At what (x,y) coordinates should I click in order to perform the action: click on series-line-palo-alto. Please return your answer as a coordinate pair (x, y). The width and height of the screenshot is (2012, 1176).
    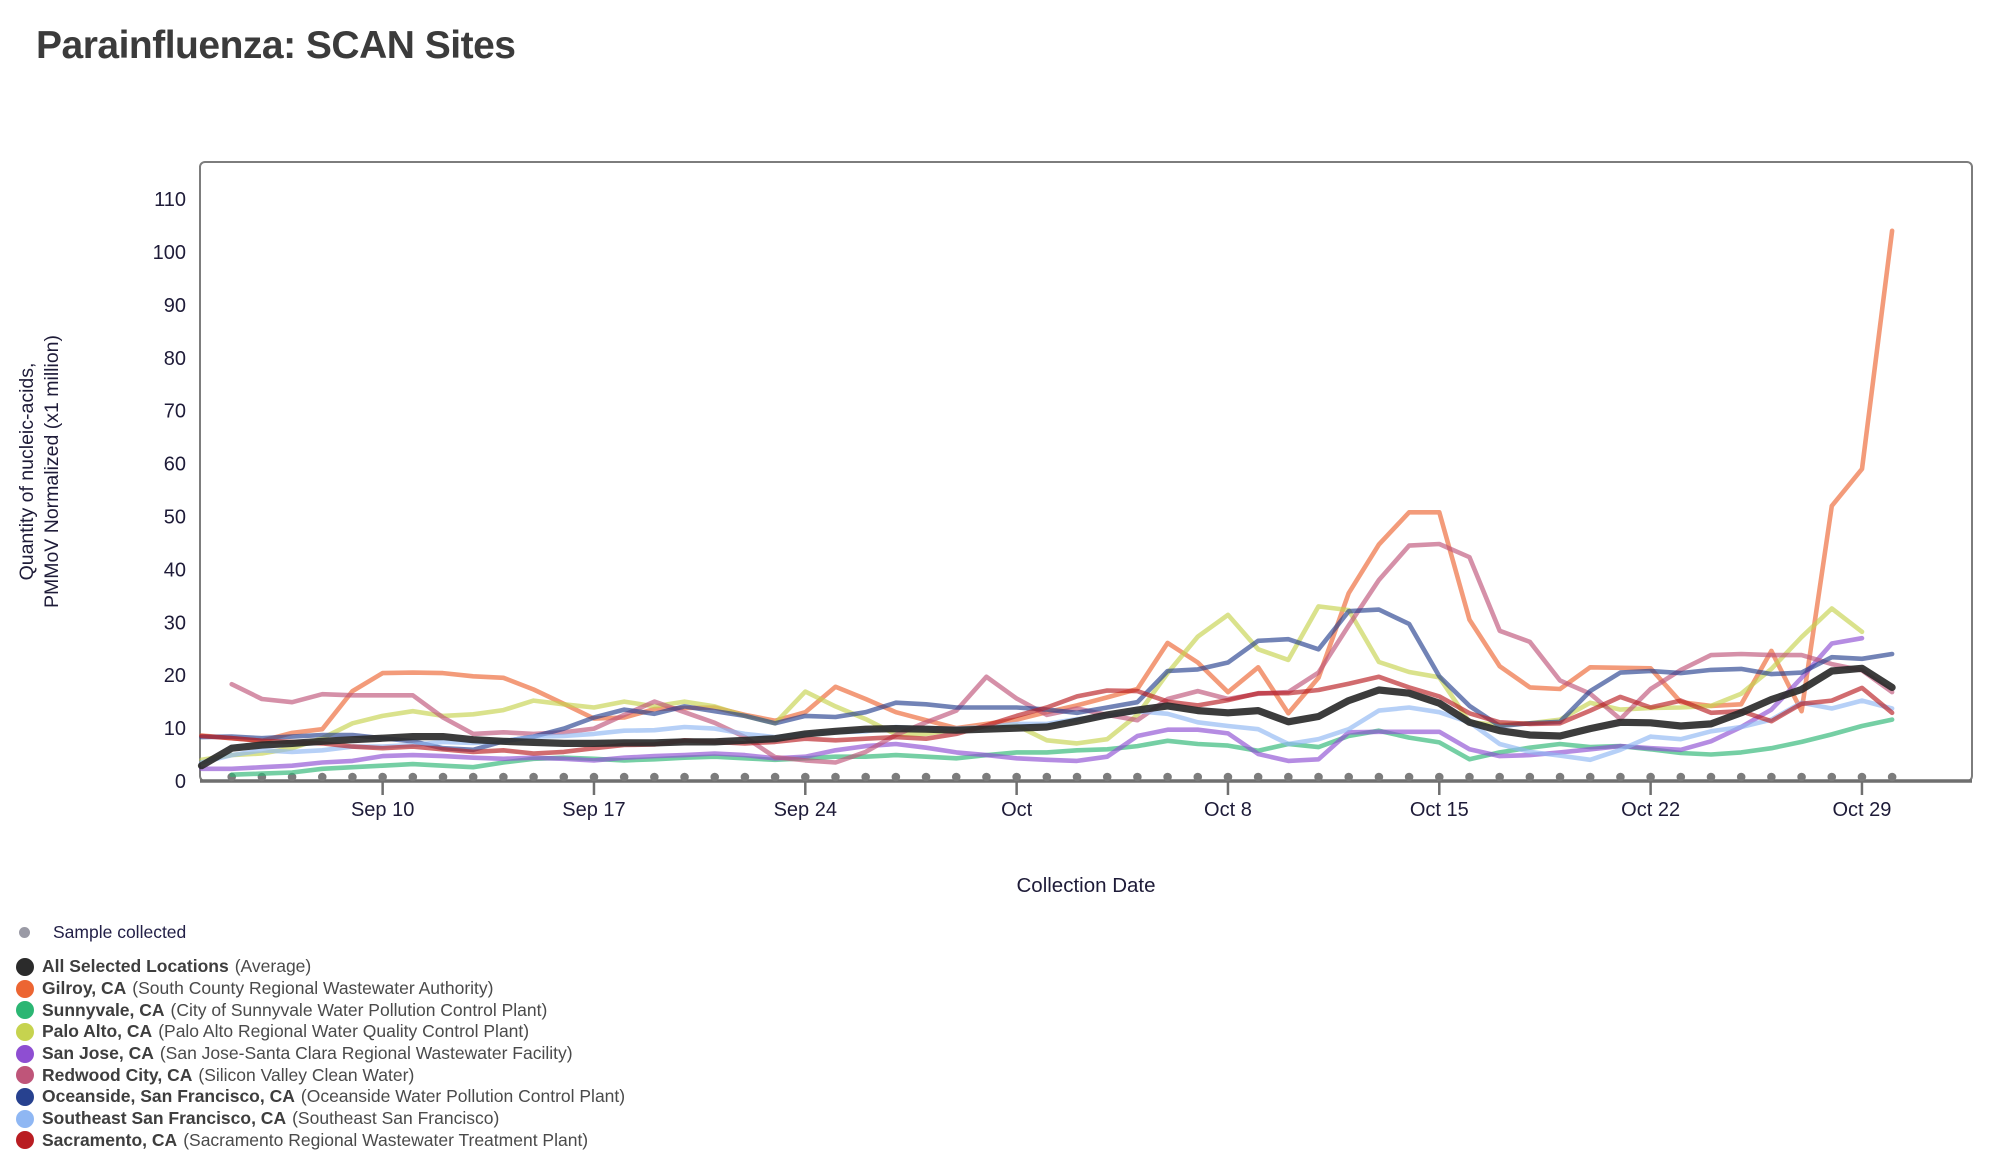
    Looking at the image, I should click on (1032, 683).